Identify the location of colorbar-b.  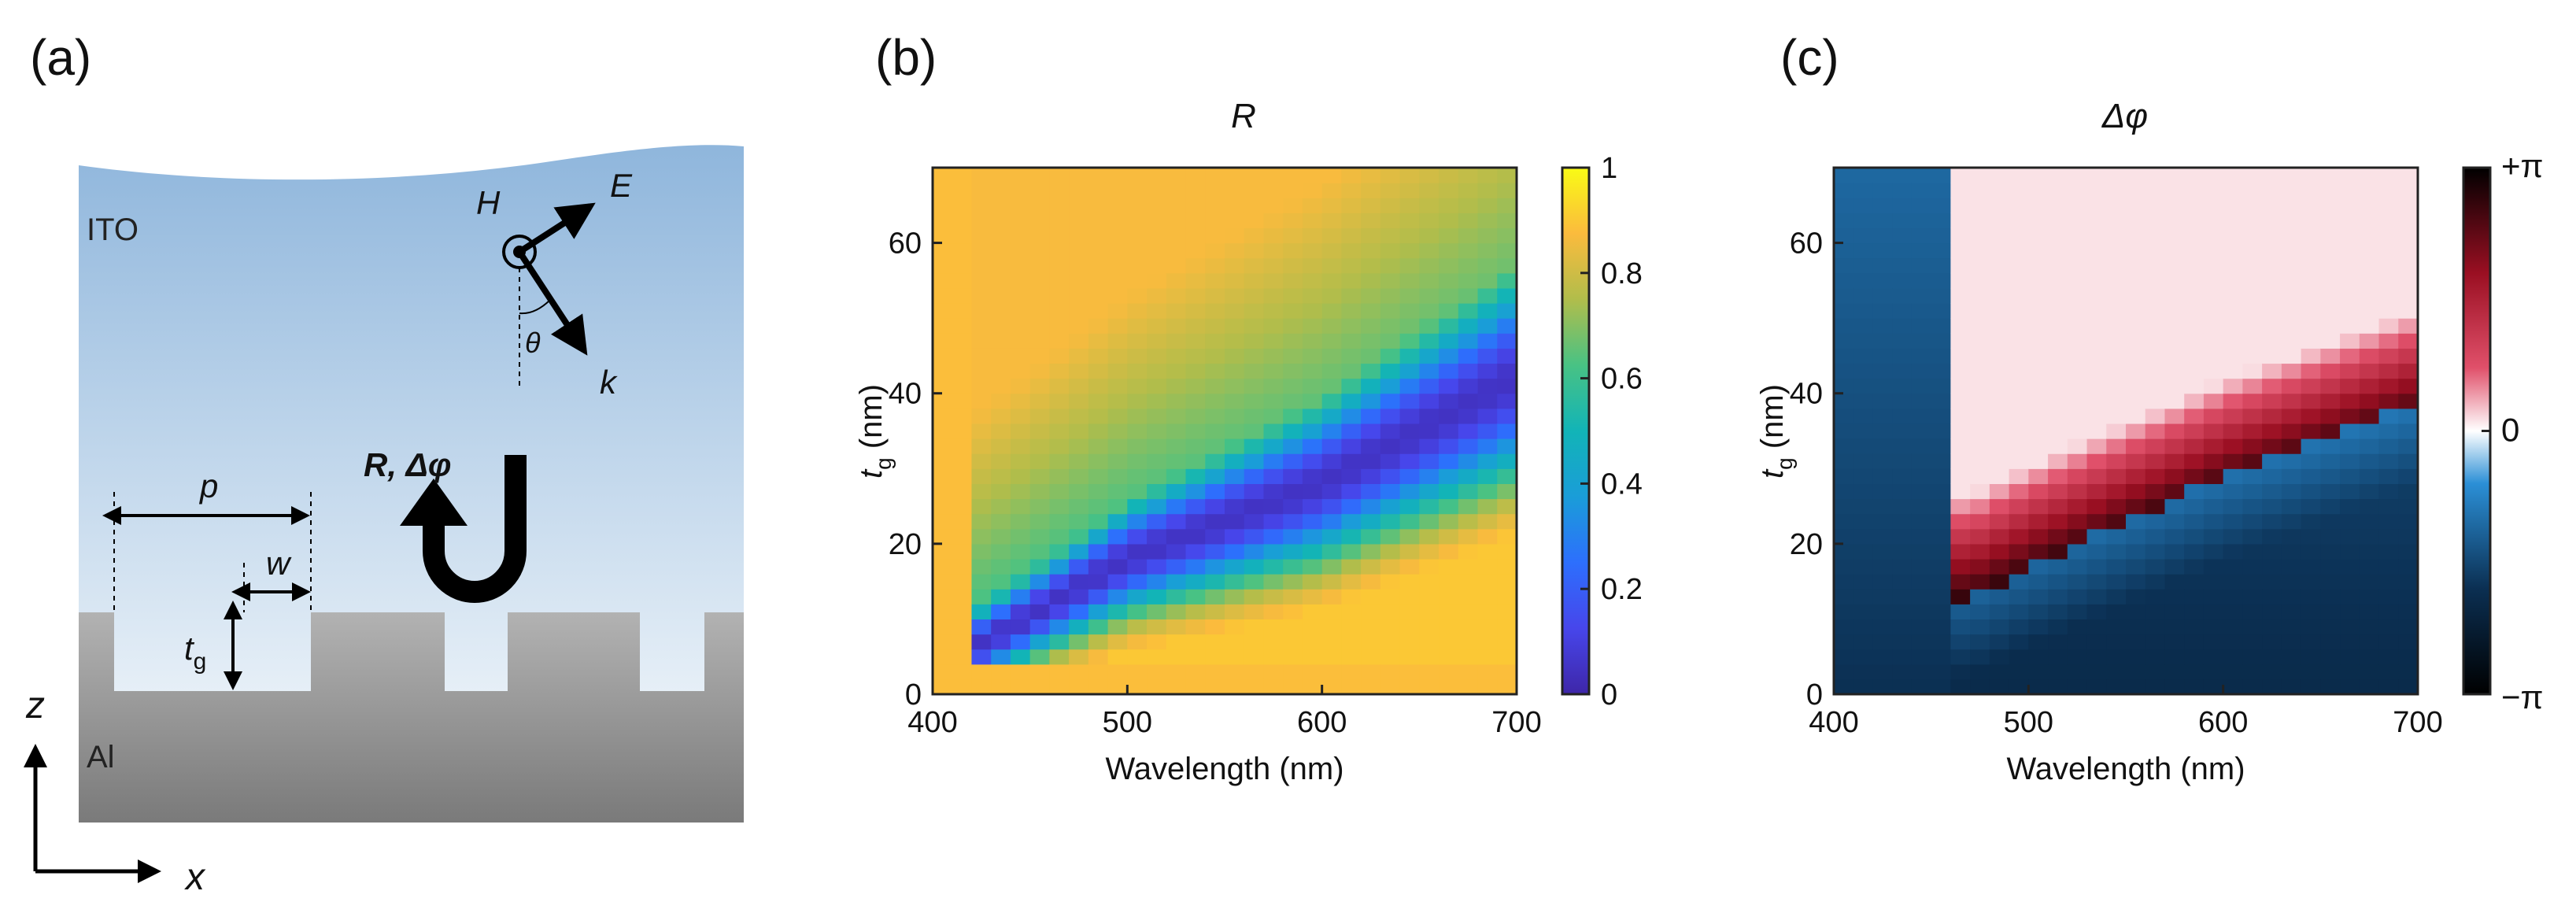
(1576, 431).